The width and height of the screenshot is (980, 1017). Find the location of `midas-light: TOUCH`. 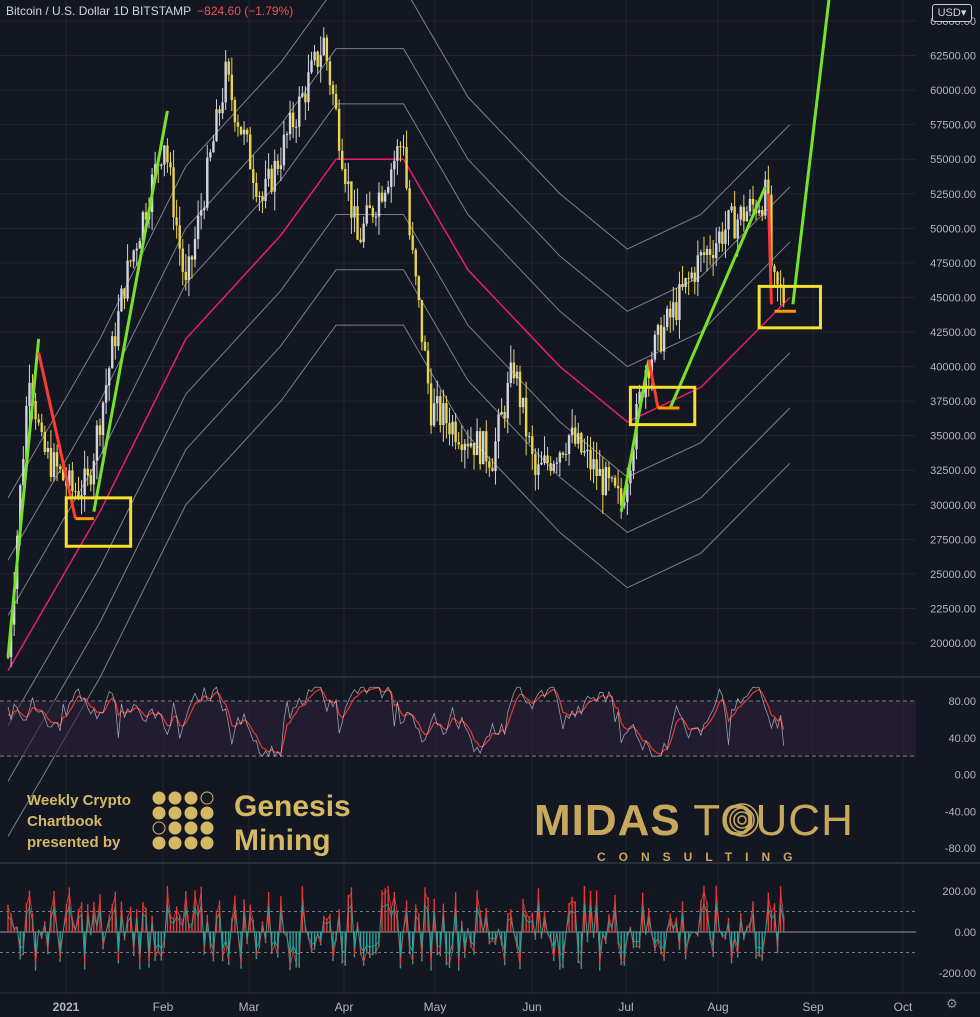

midas-light: TOUCH is located at coordinates (767, 820).